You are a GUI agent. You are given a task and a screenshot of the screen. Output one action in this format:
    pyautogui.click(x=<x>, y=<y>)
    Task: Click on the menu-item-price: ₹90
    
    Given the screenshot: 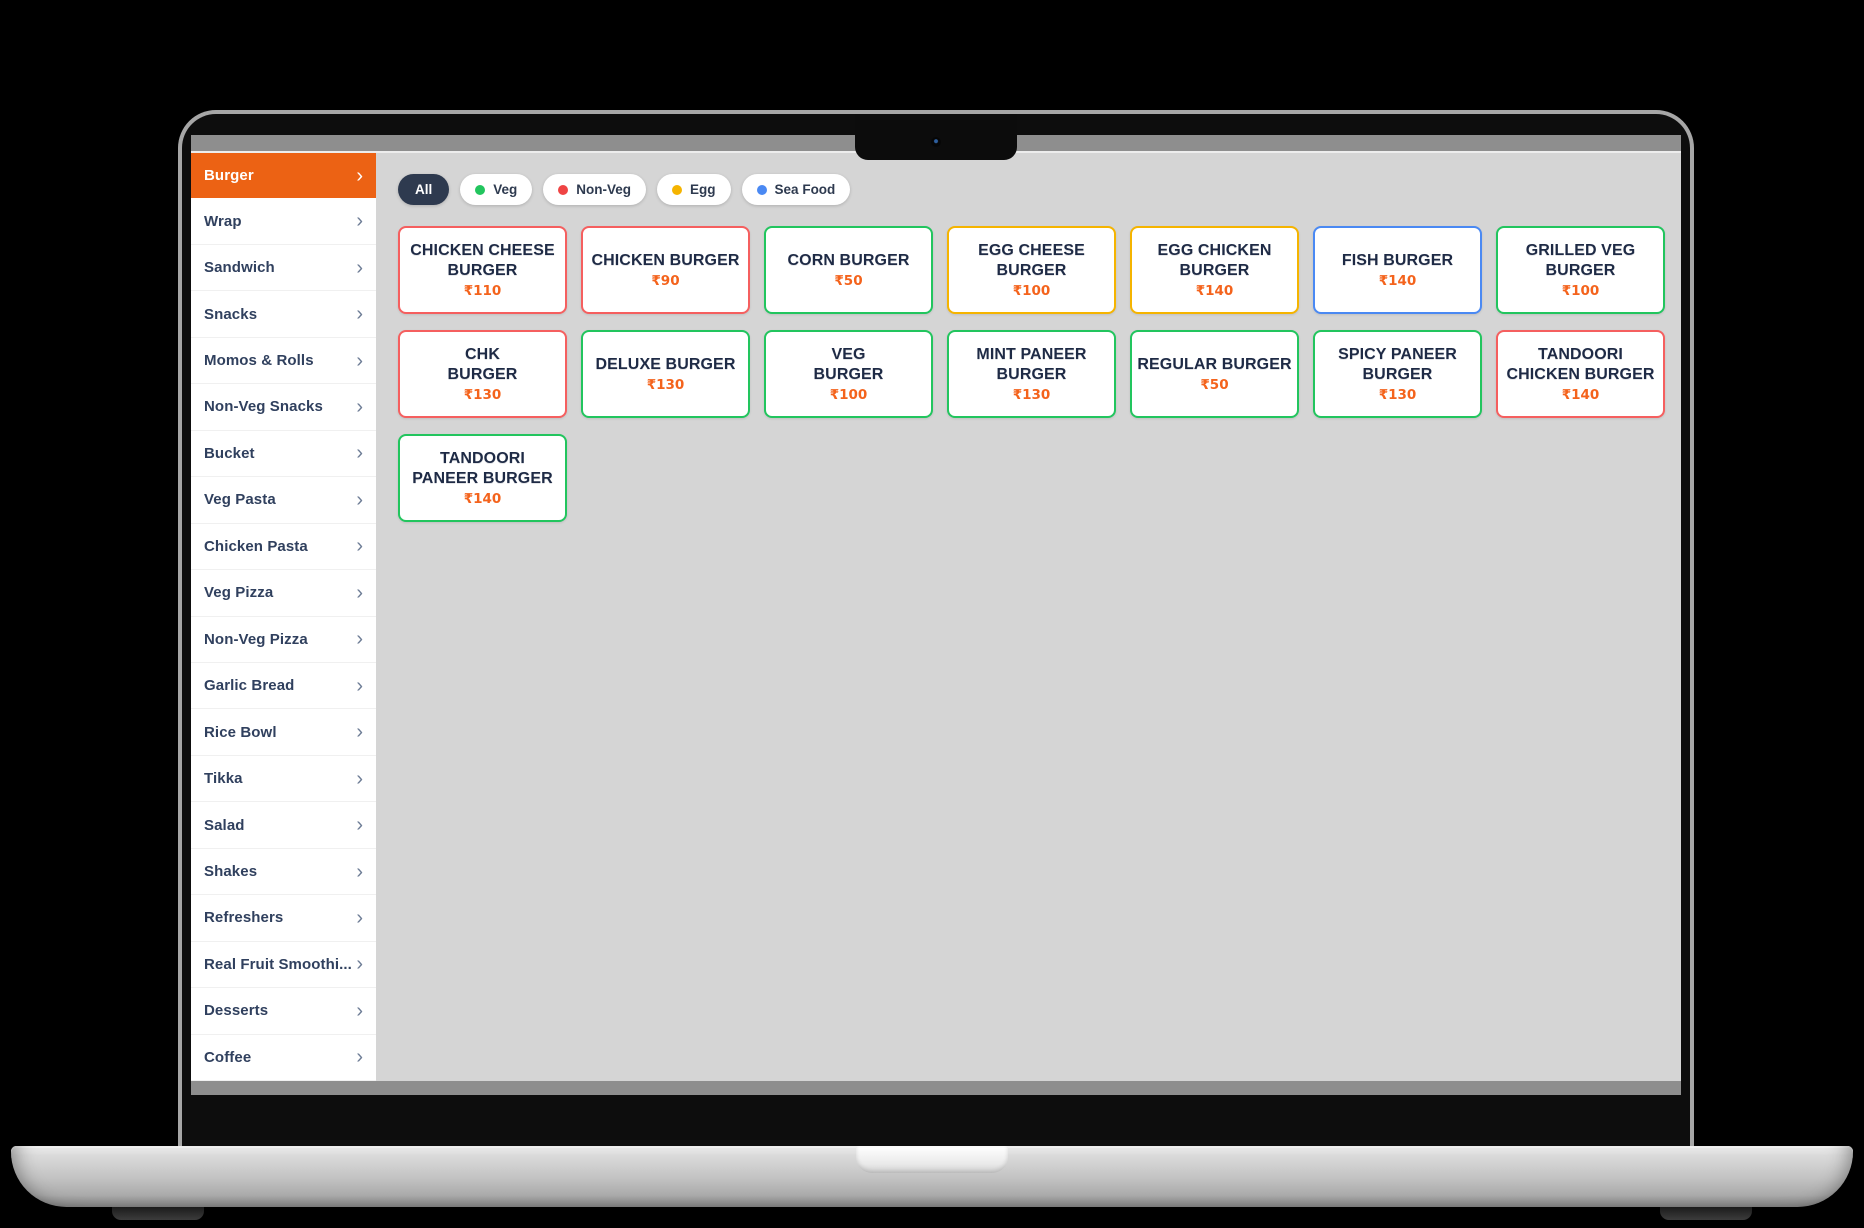 What is the action you would take?
    pyautogui.click(x=665, y=281)
    